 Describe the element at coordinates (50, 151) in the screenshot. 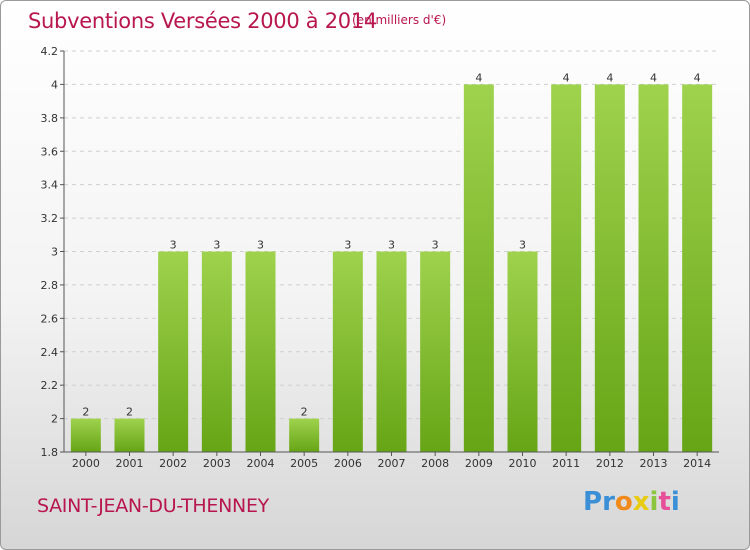

I see `y-tick-label: 3.6` at that location.